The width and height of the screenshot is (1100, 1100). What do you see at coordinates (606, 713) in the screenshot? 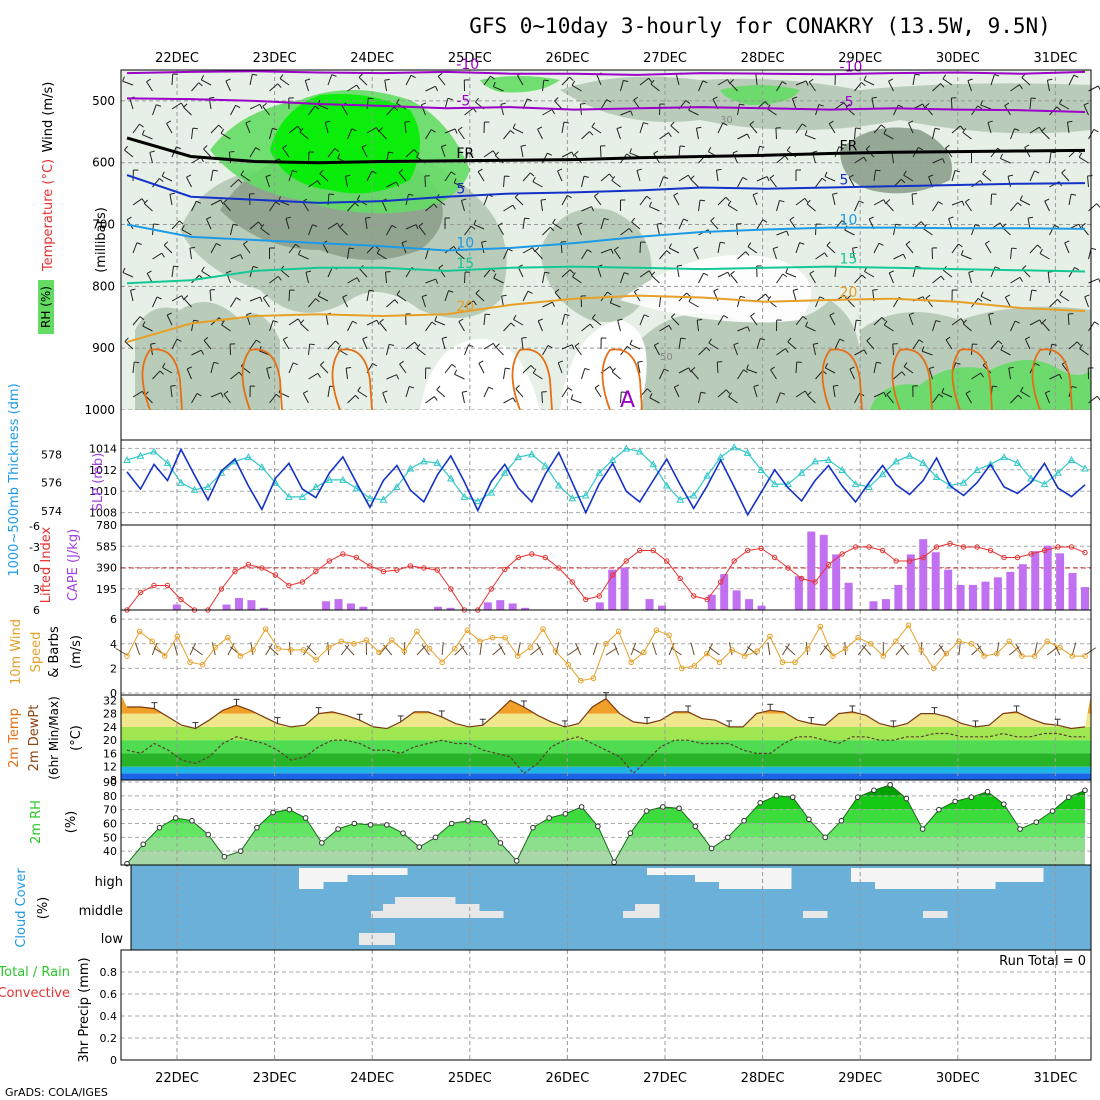
I see `temp-line` at bounding box center [606, 713].